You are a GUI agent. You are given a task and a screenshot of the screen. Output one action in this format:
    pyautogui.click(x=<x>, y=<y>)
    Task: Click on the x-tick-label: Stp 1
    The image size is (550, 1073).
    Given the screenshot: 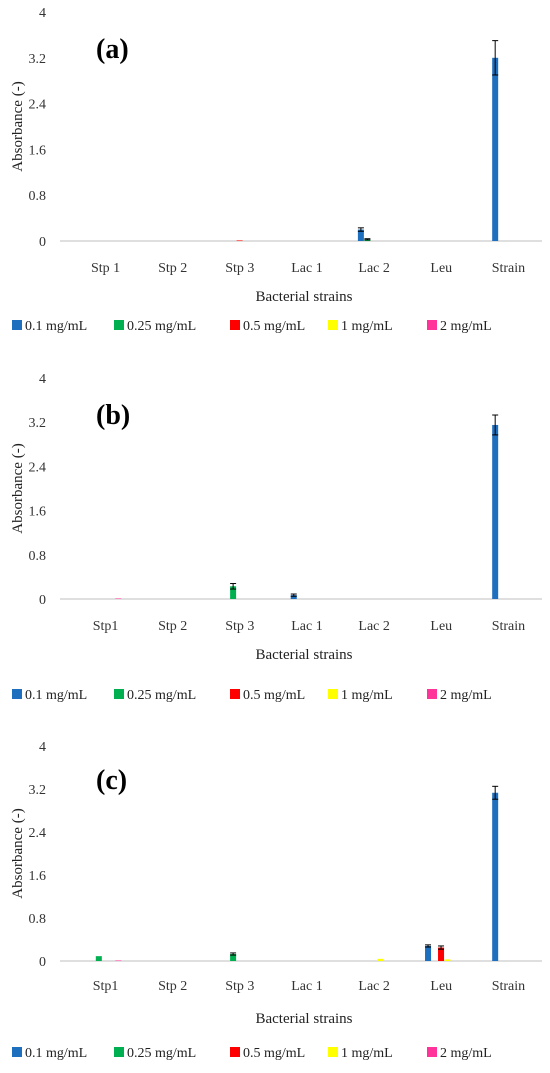 What is the action you would take?
    pyautogui.click(x=105, y=268)
    